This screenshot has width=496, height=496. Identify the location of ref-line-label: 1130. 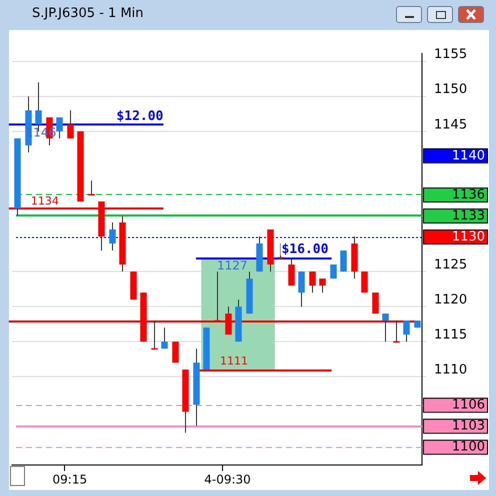
(468, 236).